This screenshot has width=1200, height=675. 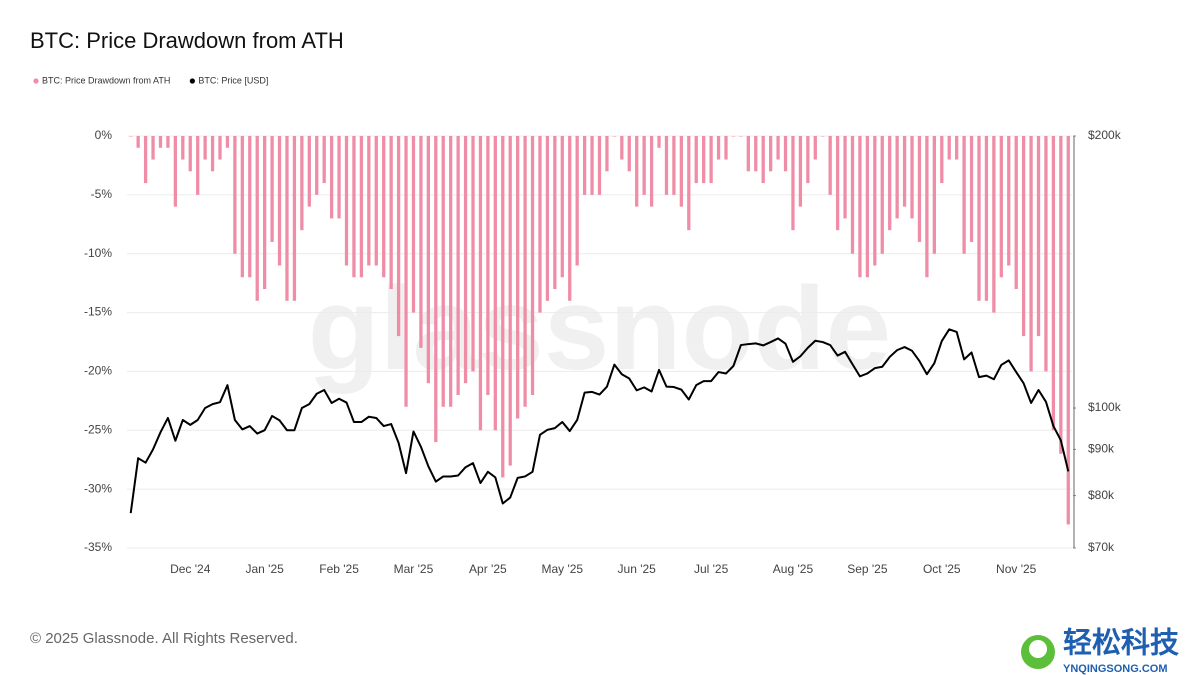 I want to click on x-tick-label: Dec '24, so click(x=190, y=569).